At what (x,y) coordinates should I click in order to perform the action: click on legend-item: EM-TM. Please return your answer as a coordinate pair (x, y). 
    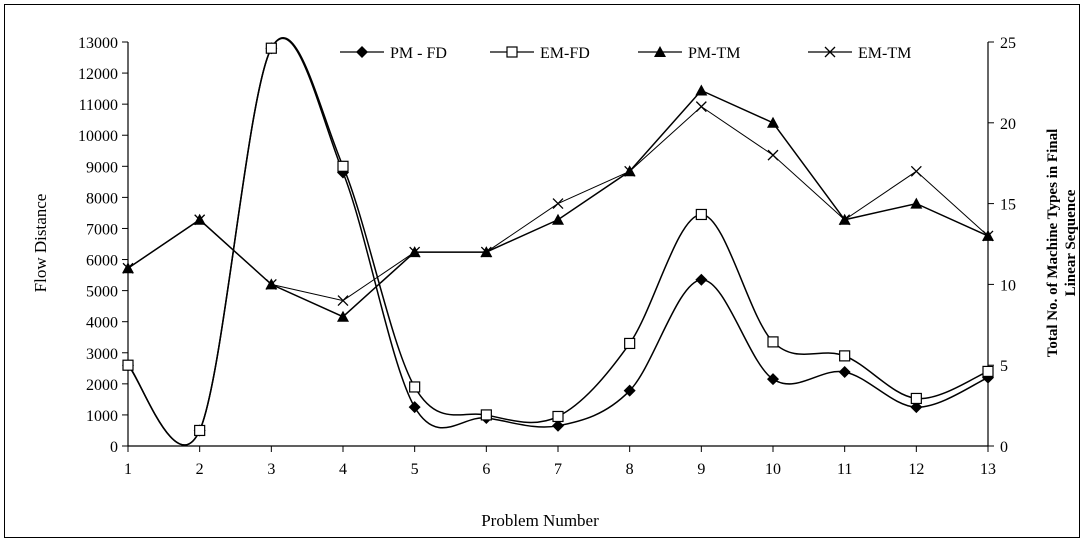
    Looking at the image, I should click on (859, 53).